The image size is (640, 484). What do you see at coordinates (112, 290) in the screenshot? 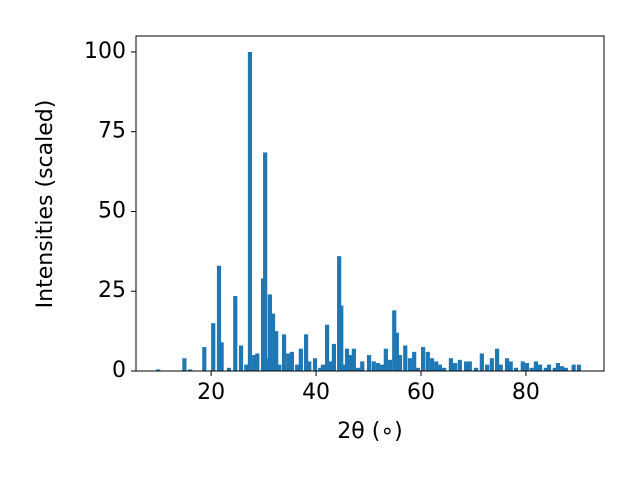
I see `y-tick-label: 25` at bounding box center [112, 290].